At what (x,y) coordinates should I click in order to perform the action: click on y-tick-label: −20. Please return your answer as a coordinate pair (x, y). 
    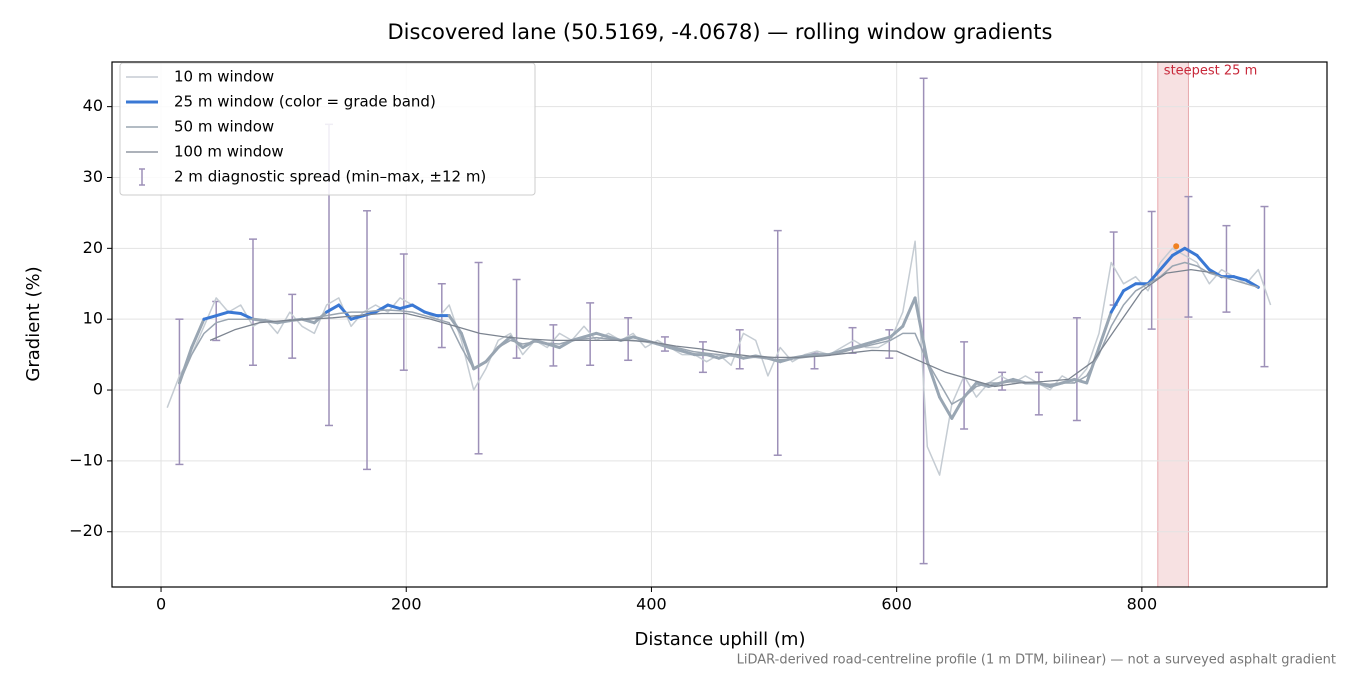
    Looking at the image, I should click on (86, 530).